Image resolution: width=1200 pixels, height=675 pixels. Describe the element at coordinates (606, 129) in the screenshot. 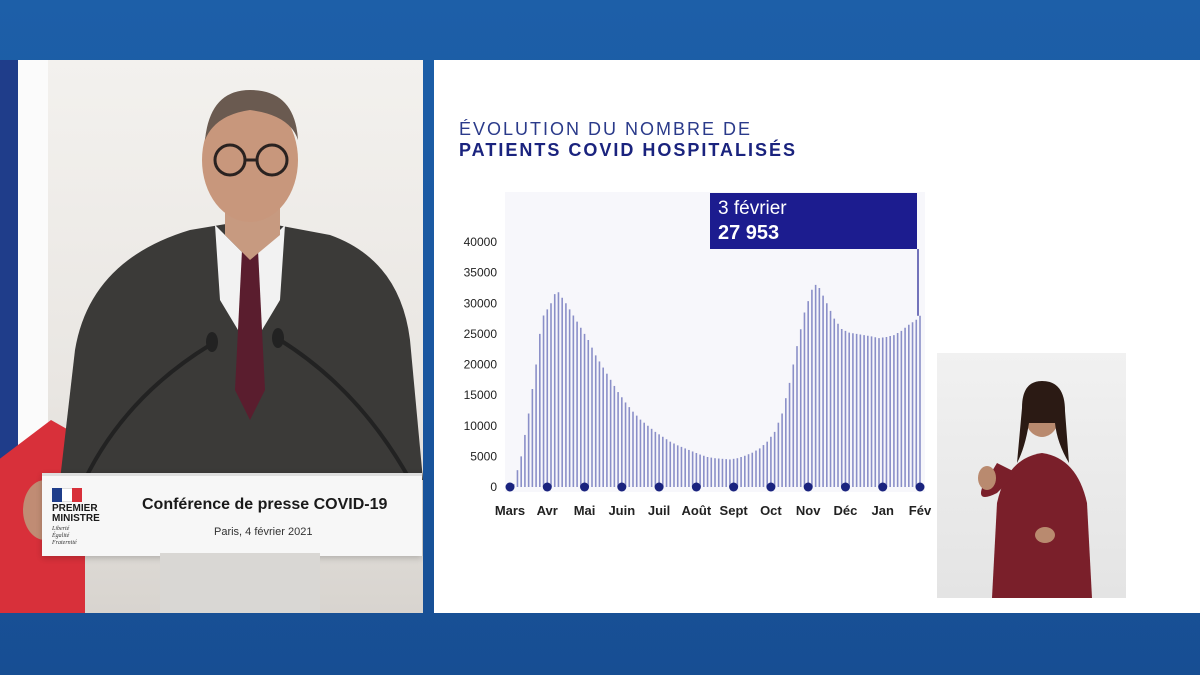

I see `chart-title-line-1: ÉVOLUTION DU NOMBRE DE` at that location.